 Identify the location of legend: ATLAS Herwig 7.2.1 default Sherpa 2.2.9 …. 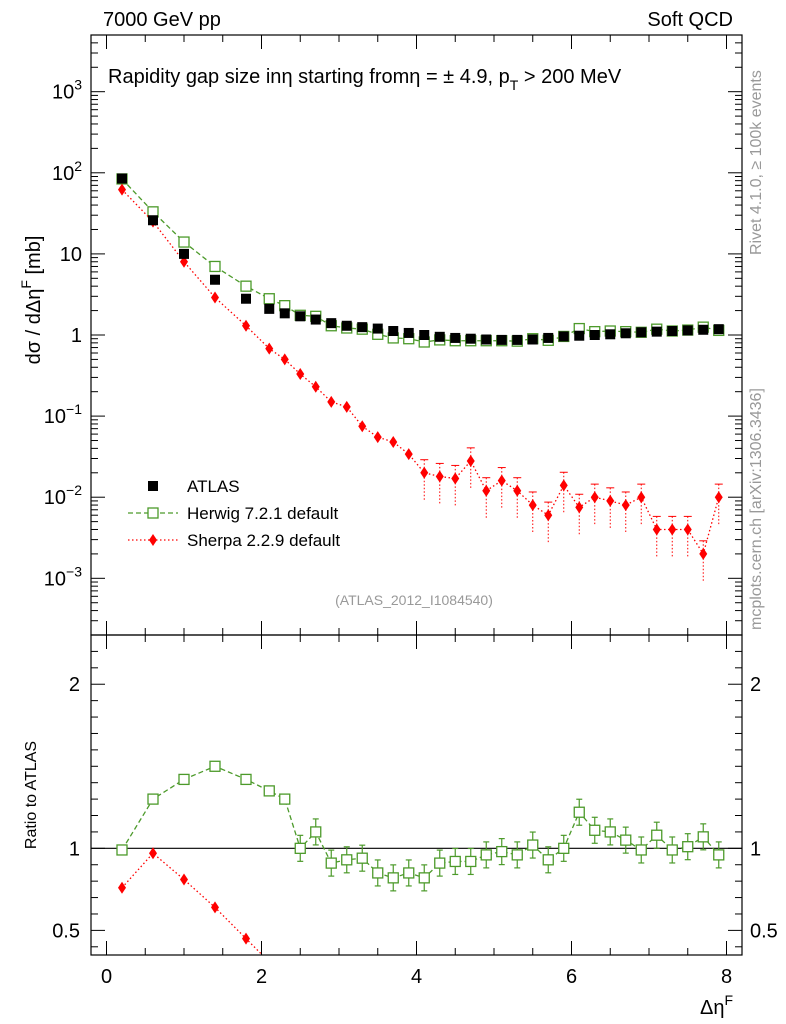
(234, 513).